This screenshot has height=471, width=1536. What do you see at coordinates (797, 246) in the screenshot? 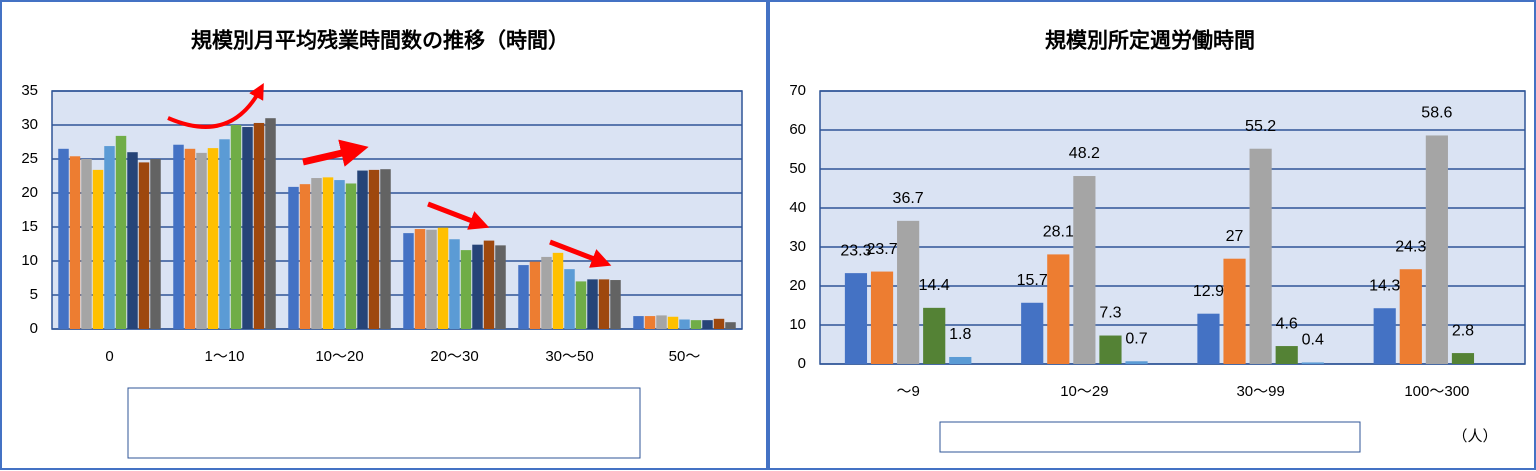
I see `y-tick-label: 30` at bounding box center [797, 246].